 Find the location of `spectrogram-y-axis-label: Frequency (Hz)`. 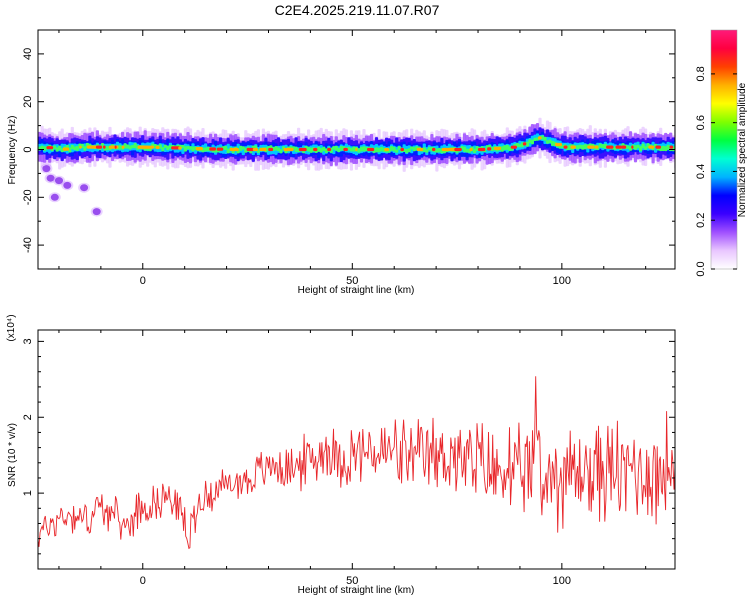

spectrogram-y-axis-label: Frequency (Hz) is located at coordinates (12, 150).